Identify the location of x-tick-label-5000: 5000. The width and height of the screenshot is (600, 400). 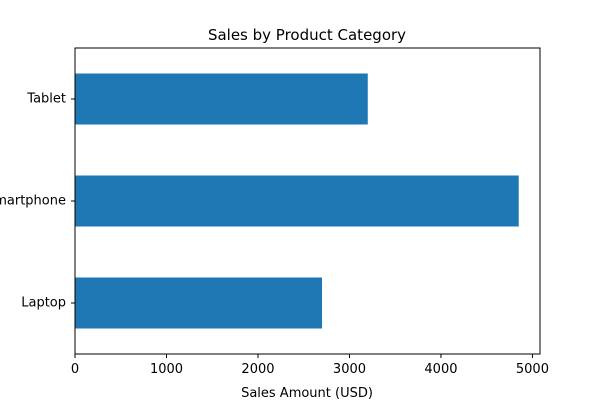
(532, 369).